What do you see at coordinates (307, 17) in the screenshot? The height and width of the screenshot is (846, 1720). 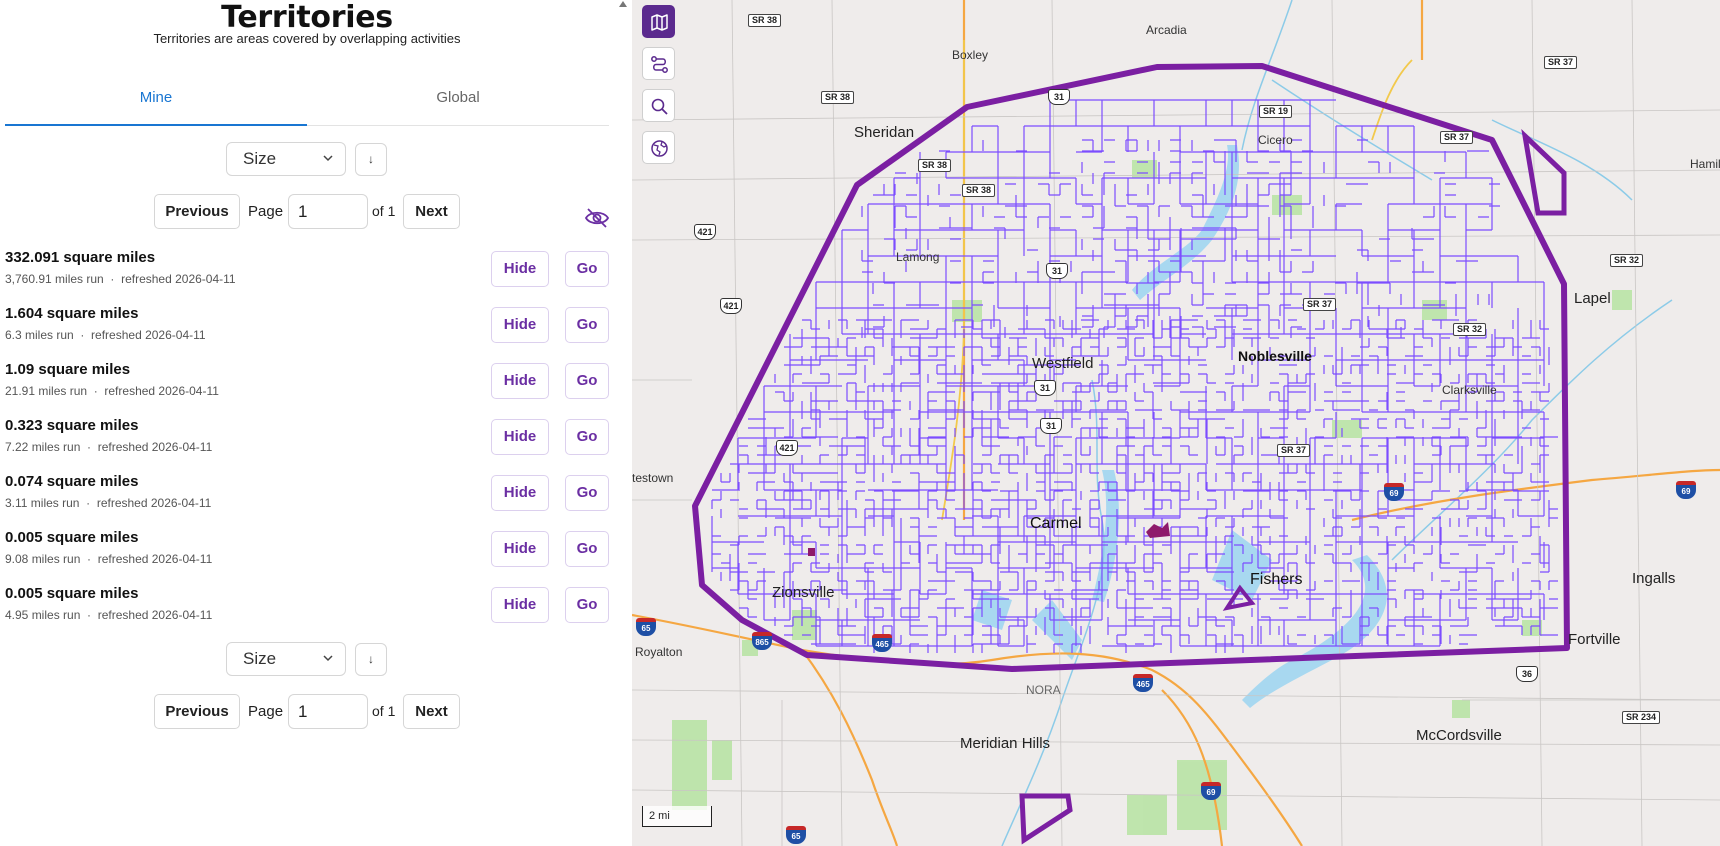 I see `page-title: Territories` at bounding box center [307, 17].